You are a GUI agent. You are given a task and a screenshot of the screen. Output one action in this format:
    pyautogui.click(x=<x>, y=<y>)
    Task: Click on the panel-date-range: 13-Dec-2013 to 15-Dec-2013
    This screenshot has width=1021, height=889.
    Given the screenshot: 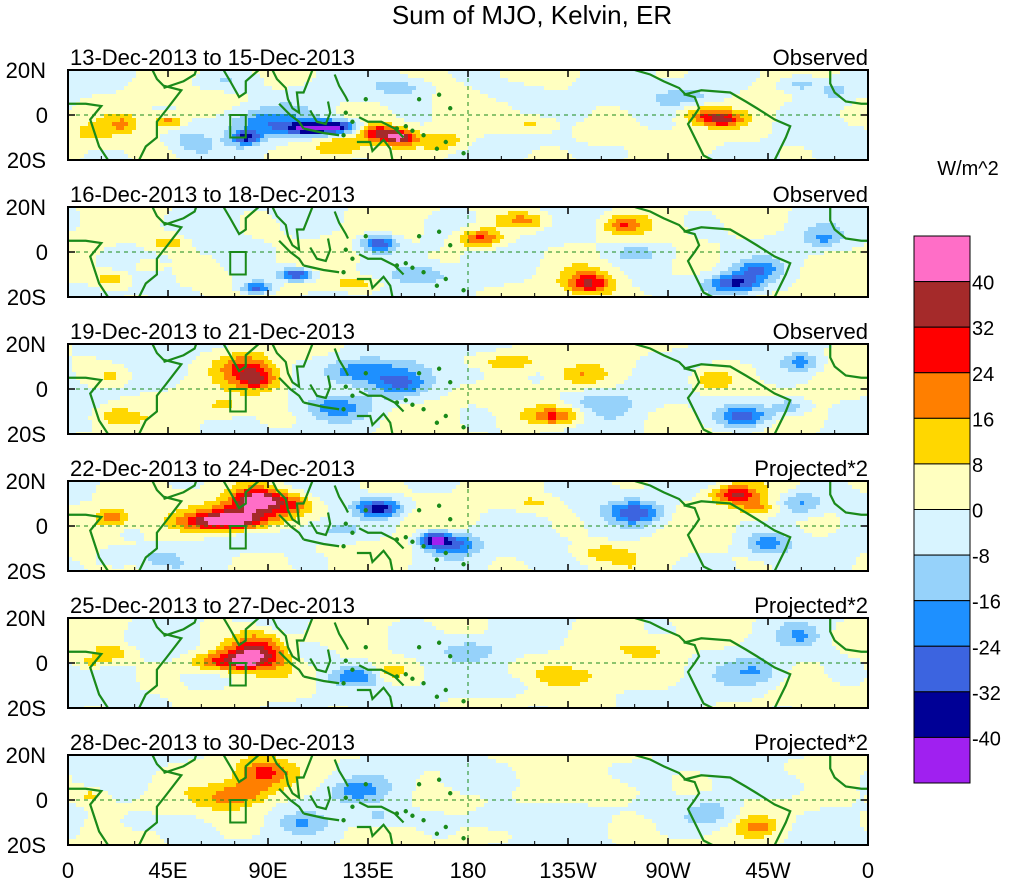 What is the action you would take?
    pyautogui.click(x=212, y=57)
    